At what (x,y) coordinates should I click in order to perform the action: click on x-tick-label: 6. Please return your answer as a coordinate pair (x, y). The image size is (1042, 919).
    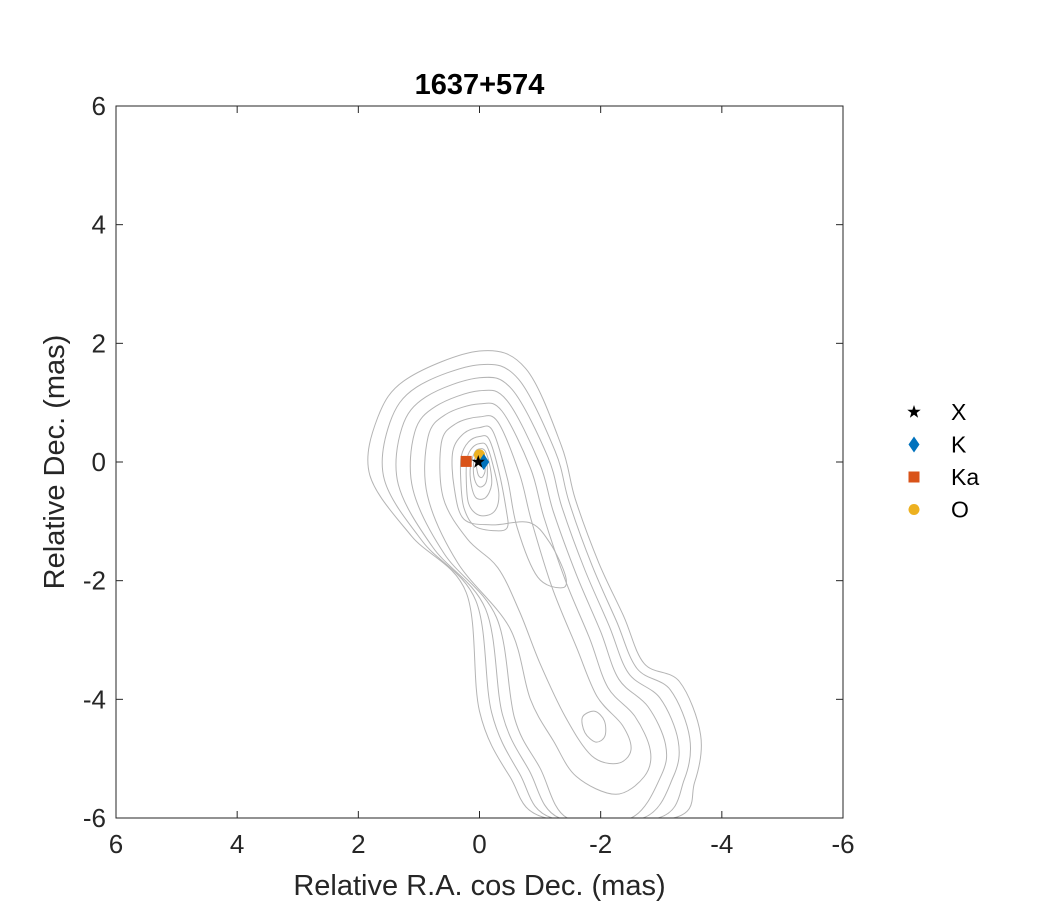
    Looking at the image, I should click on (116, 844).